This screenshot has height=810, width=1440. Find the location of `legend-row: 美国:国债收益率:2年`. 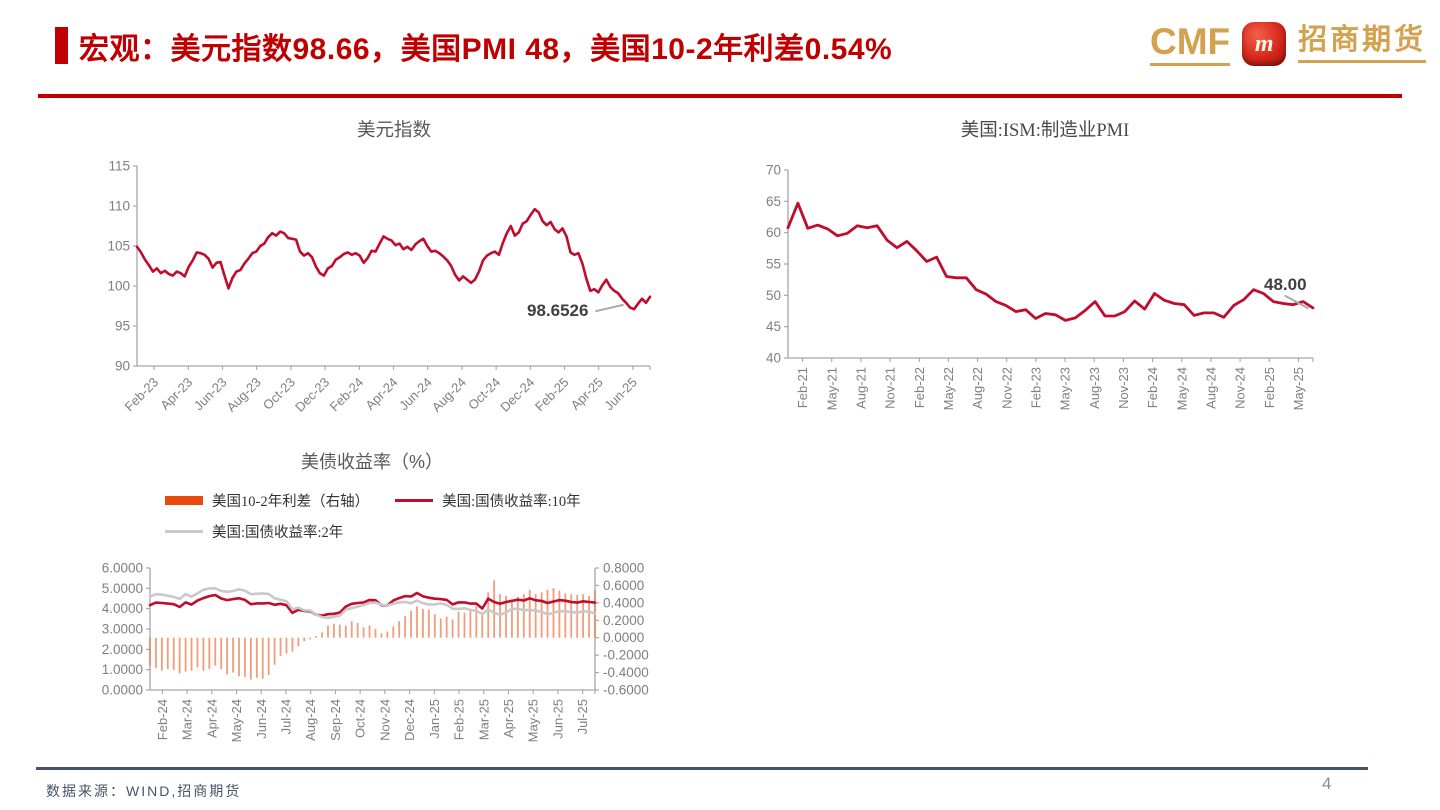

legend-row: 美国:国债收益率:2年 is located at coordinates (373, 531).